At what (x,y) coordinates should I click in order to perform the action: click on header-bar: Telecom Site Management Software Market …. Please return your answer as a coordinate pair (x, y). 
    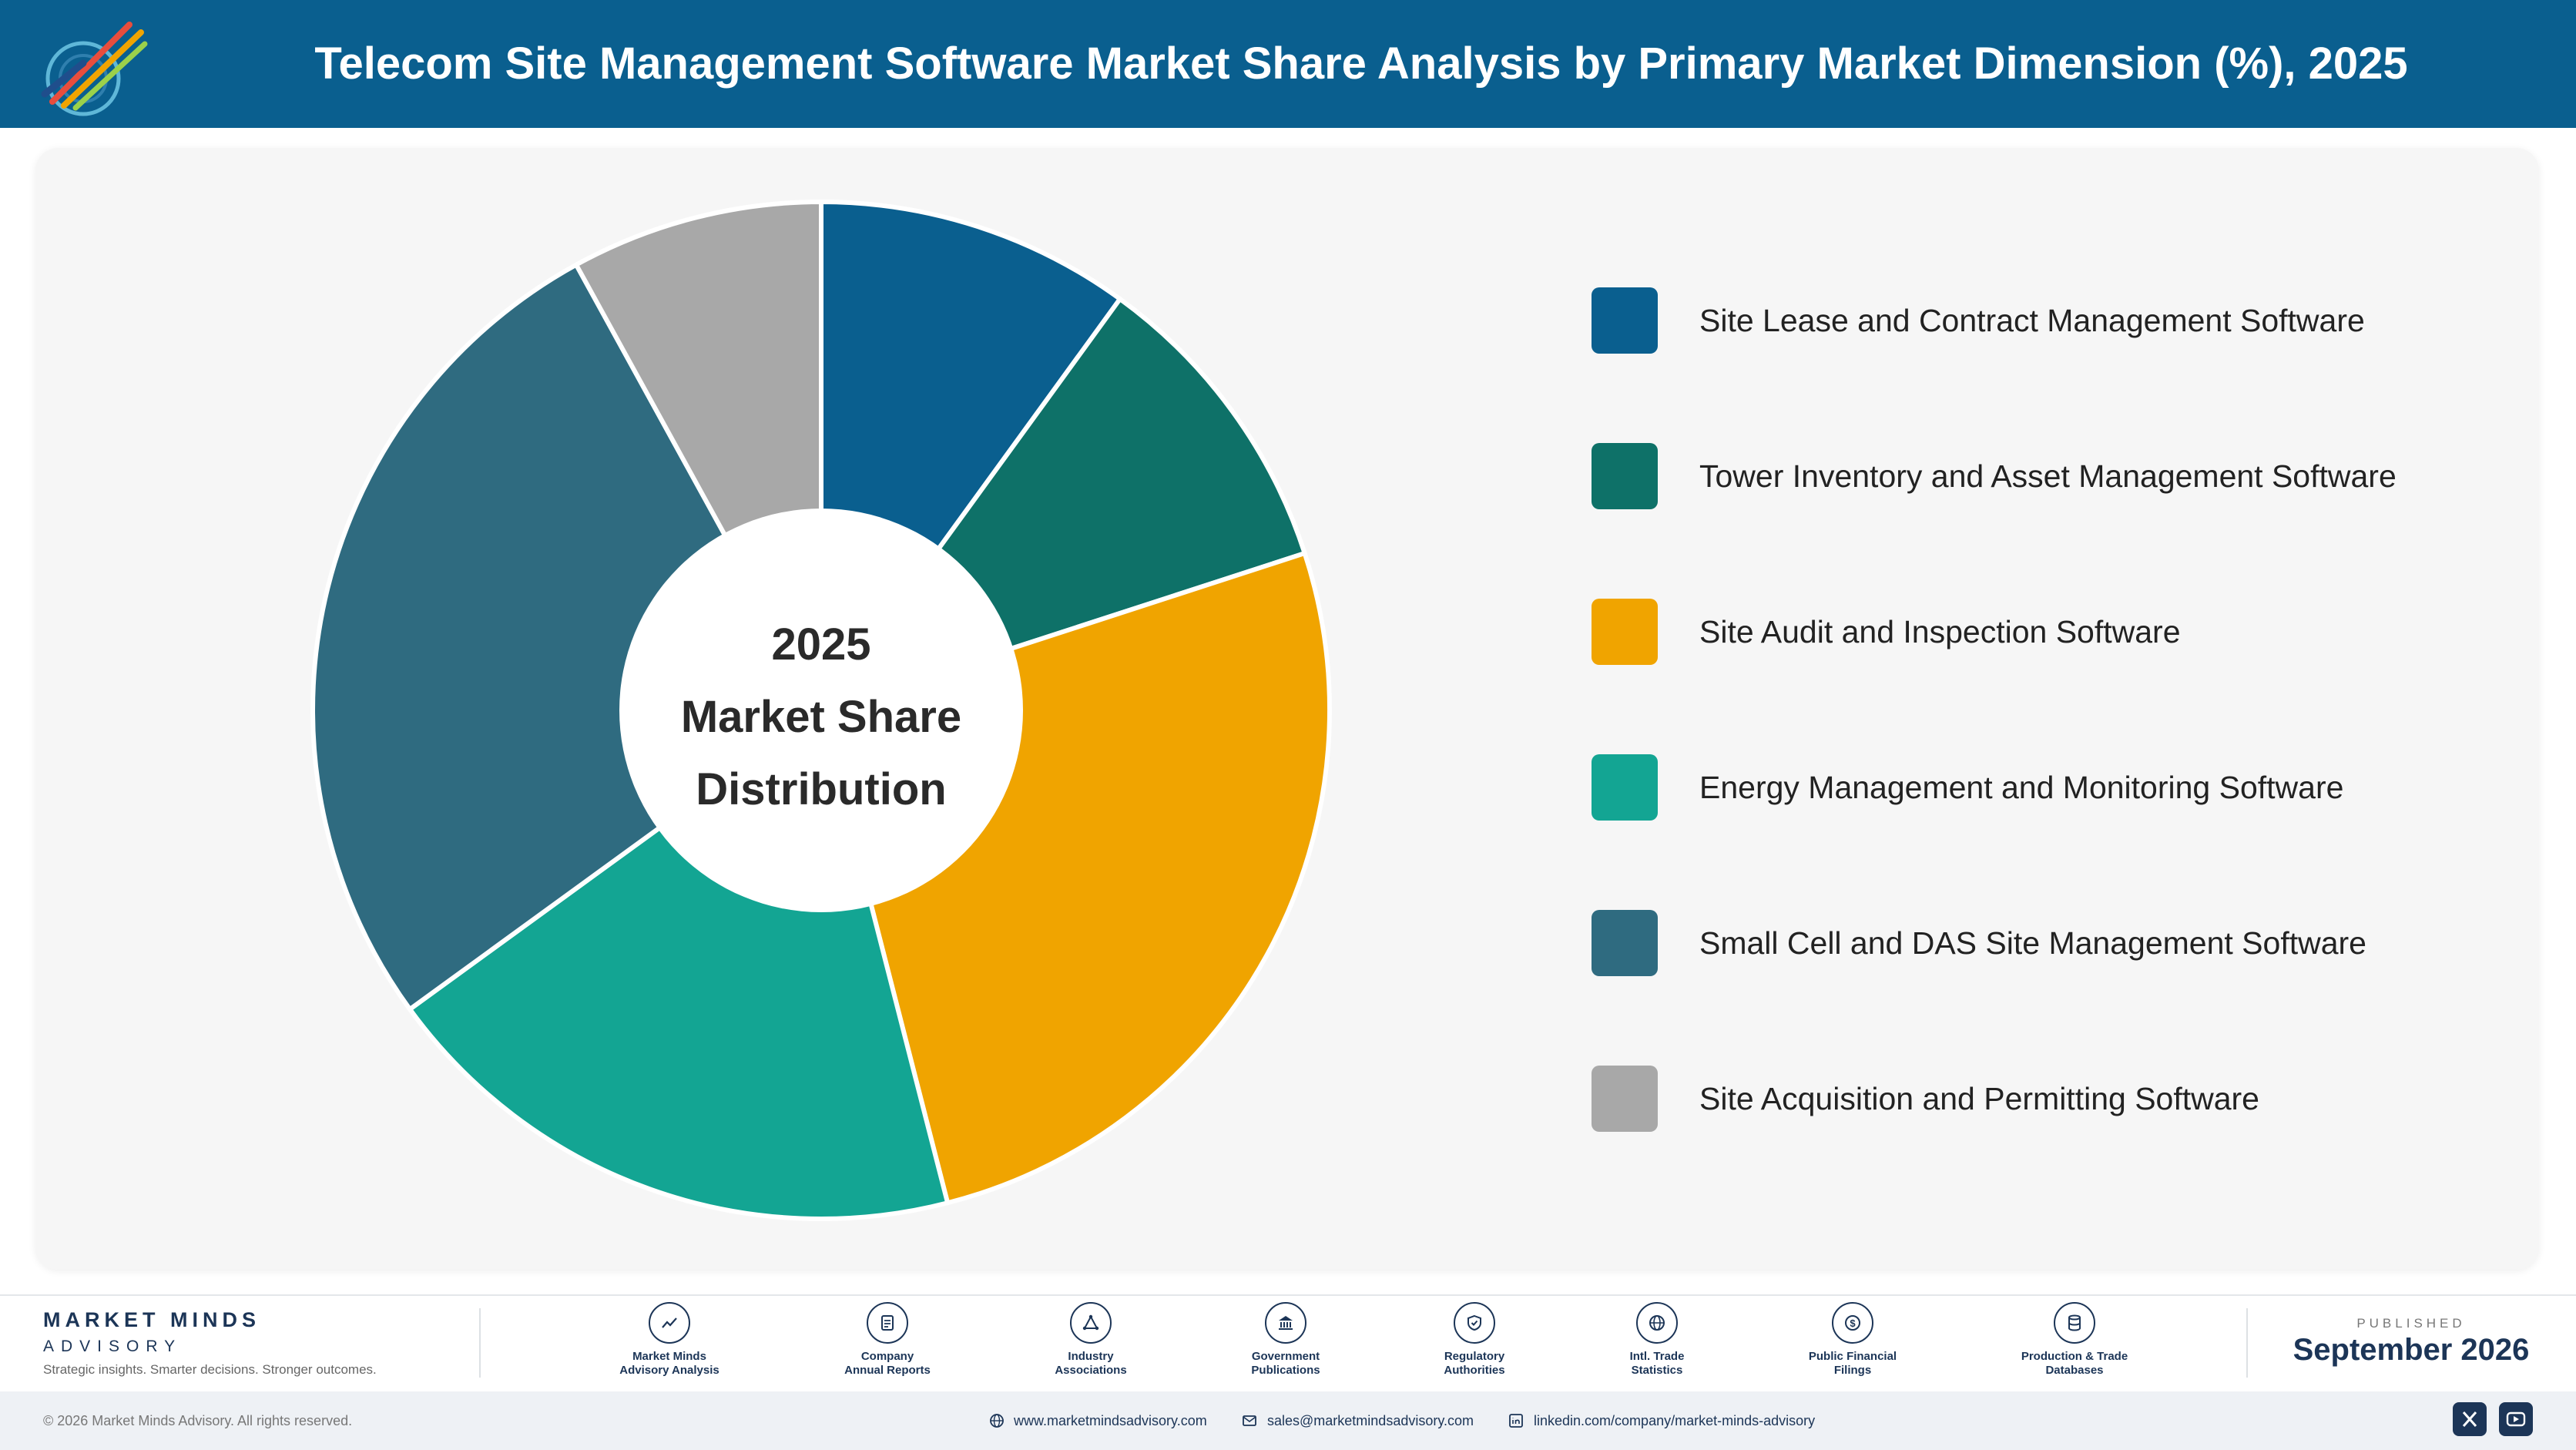
    Looking at the image, I should click on (1288, 64).